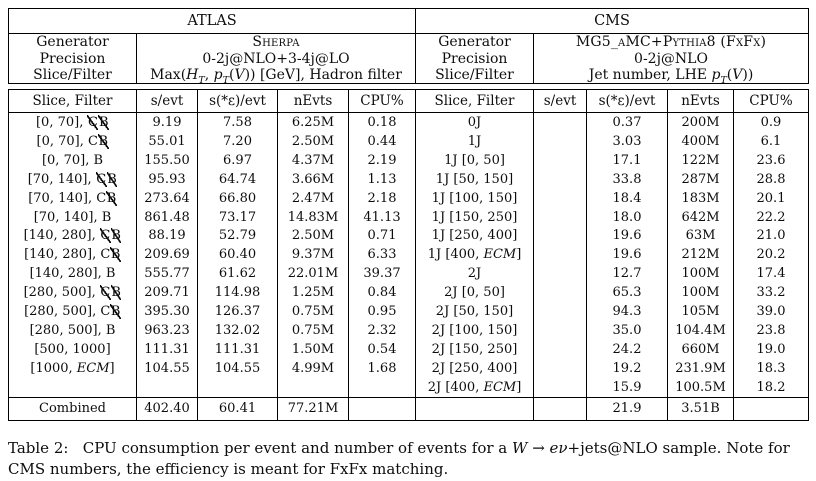  Describe the element at coordinates (474, 274) in the screenshot. I see `cms-slice-filter-cell: 2J` at that location.